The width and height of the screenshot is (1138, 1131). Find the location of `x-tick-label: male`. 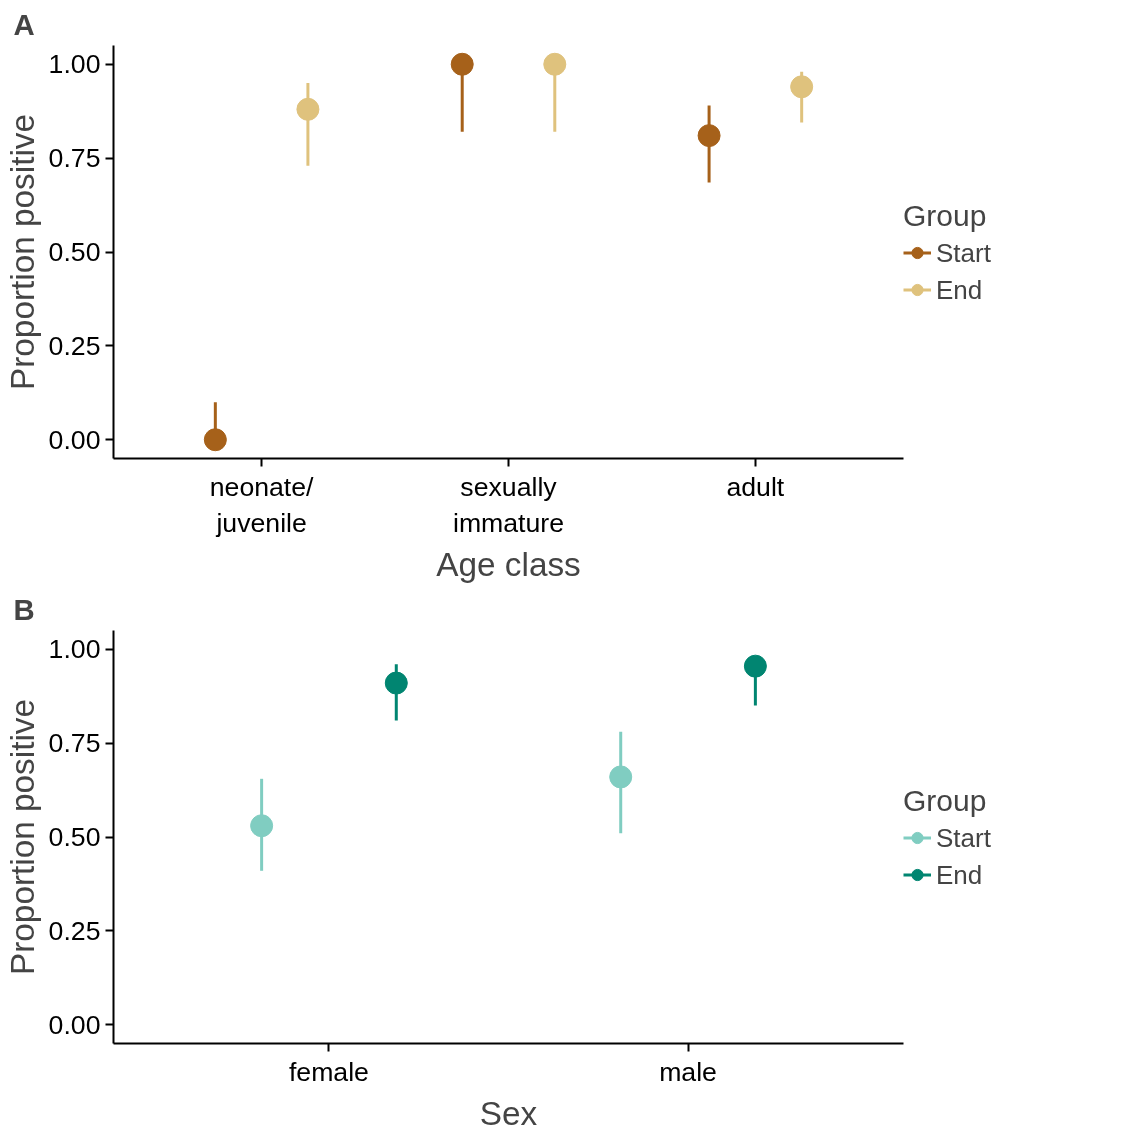

x-tick-label: male is located at coordinates (688, 1071).